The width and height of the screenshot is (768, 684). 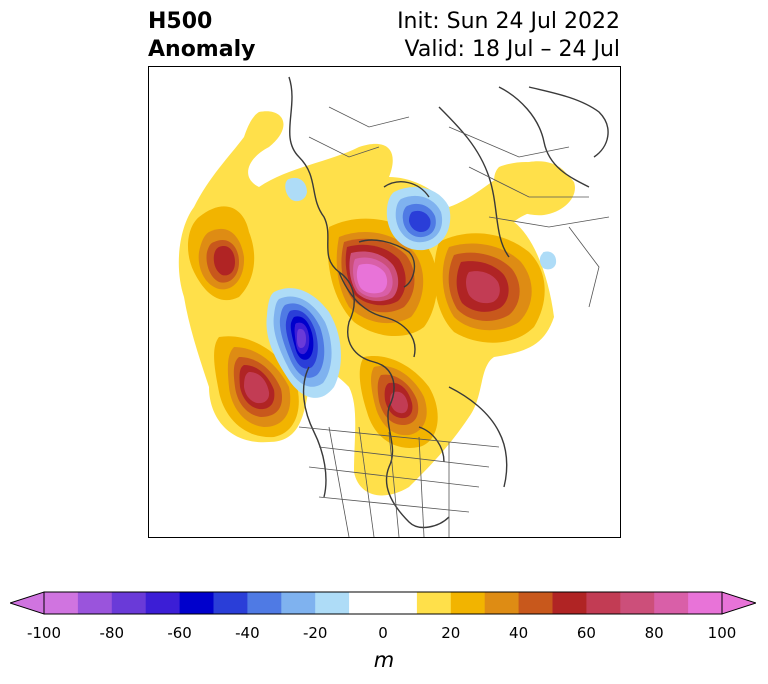 What do you see at coordinates (247, 633) in the screenshot?
I see `colorbar-tick-label: -40` at bounding box center [247, 633].